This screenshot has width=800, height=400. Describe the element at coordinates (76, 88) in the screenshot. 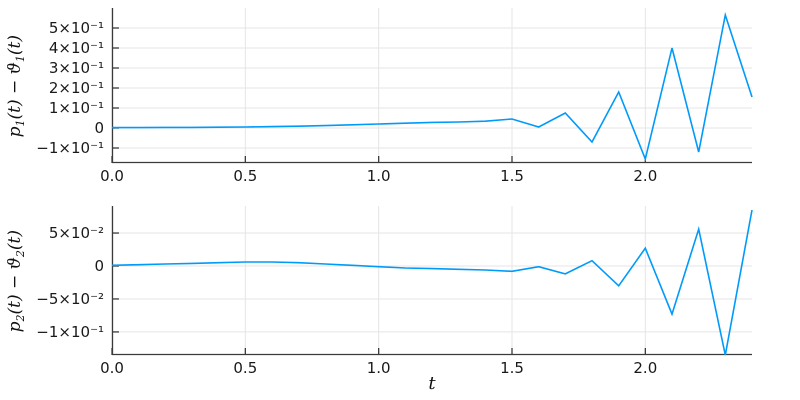

I see `y-tick-label: 2×10⁻¹` at that location.